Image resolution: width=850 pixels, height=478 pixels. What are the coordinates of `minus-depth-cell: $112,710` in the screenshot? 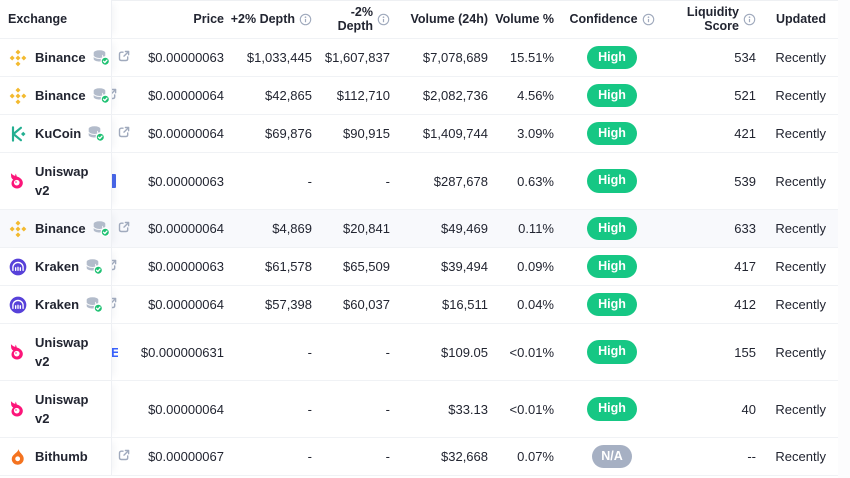 It's located at (363, 95).